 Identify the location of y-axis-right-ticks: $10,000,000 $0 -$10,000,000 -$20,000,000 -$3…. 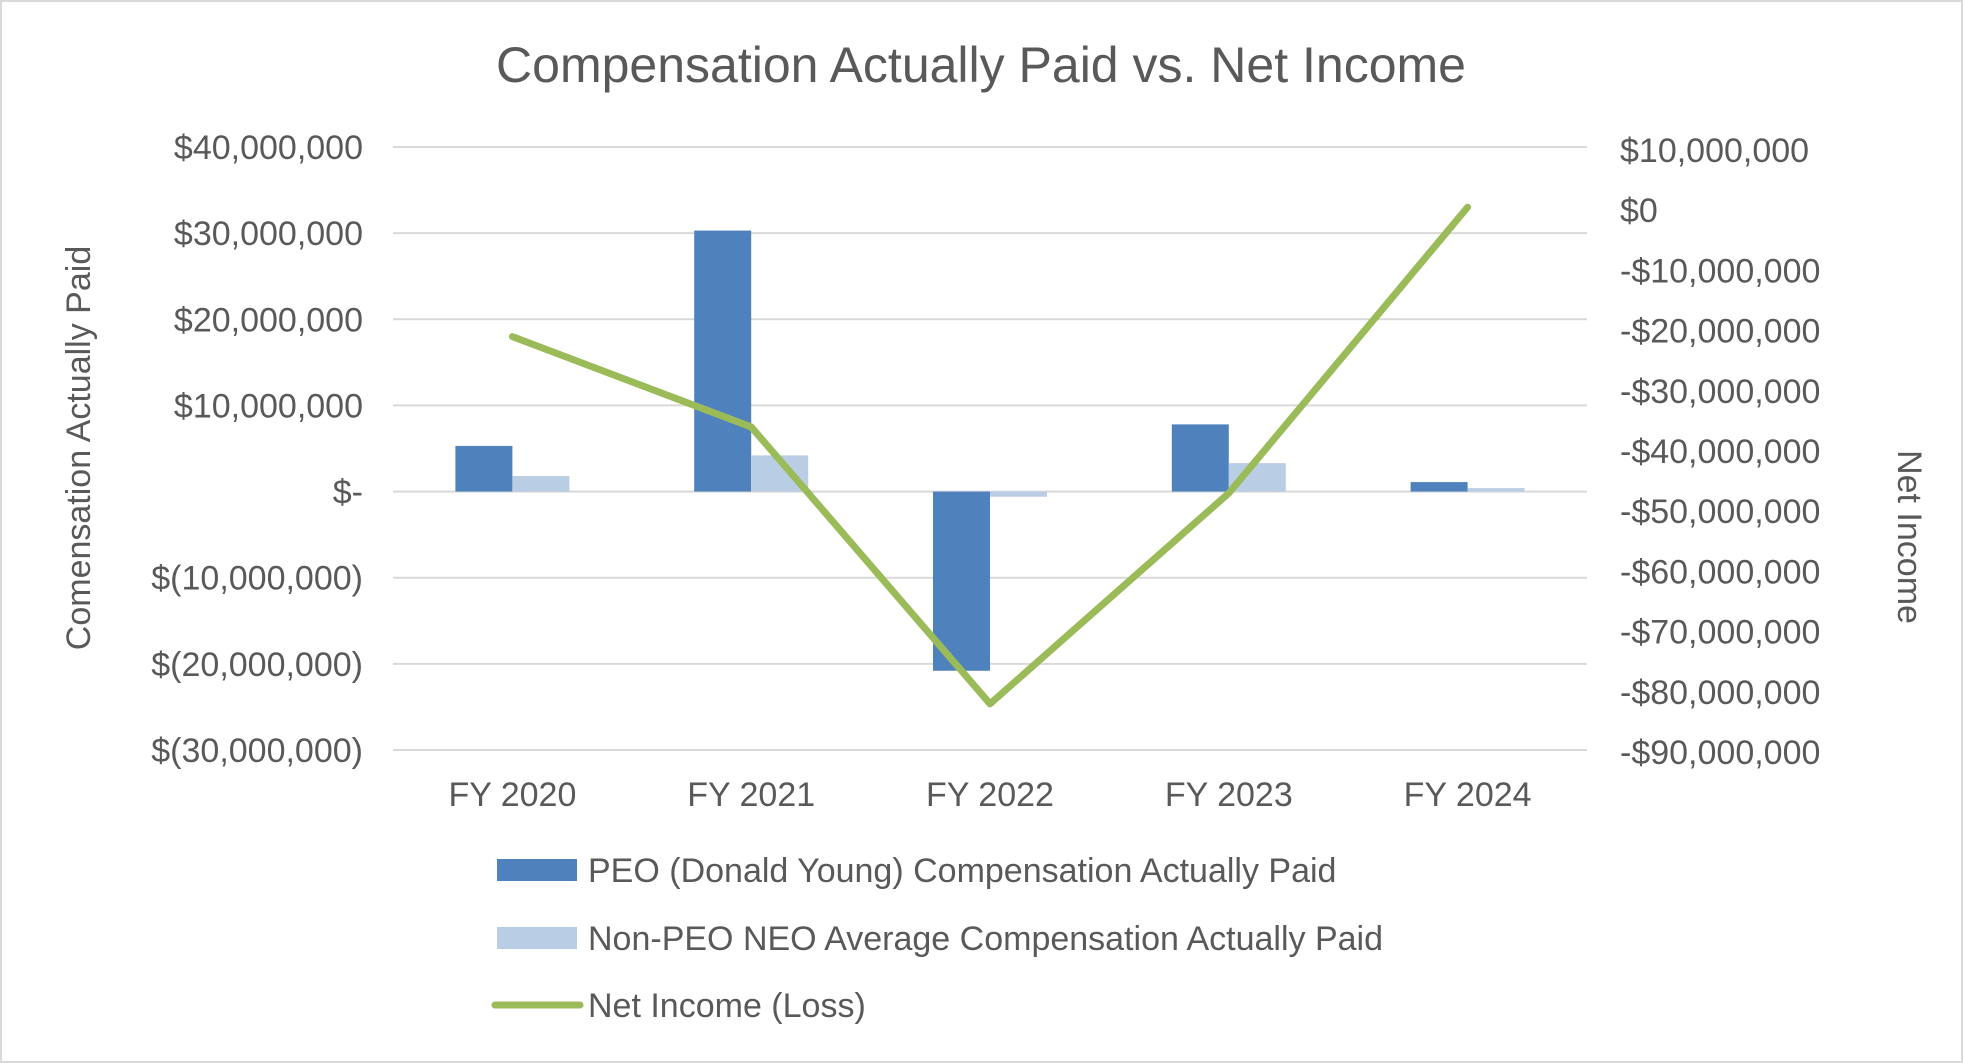
(1720, 452).